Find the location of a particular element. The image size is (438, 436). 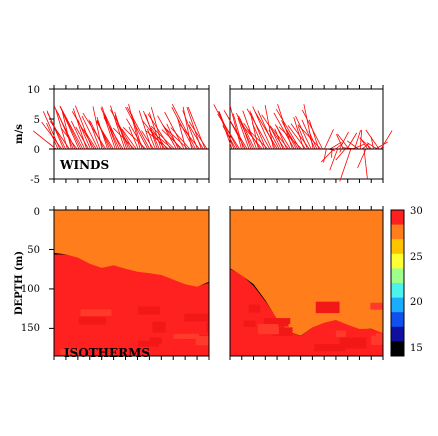

winds-left-vectors is located at coordinates (120, 127).